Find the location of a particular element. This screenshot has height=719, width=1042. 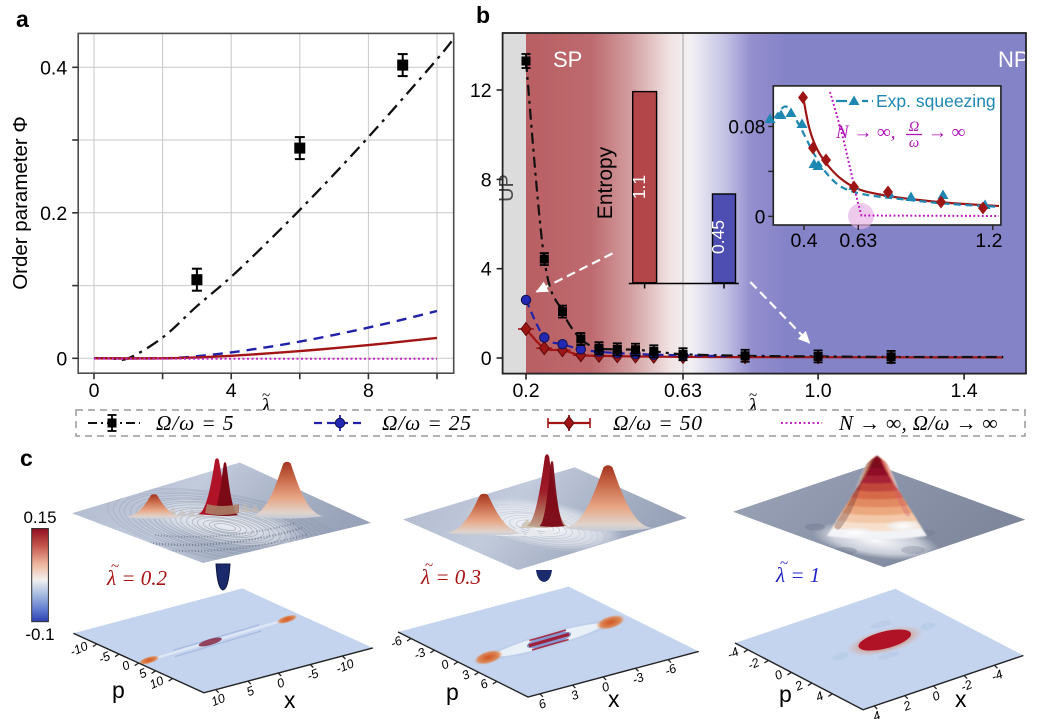

svg-text: 1.0 is located at coordinates (818, 391).